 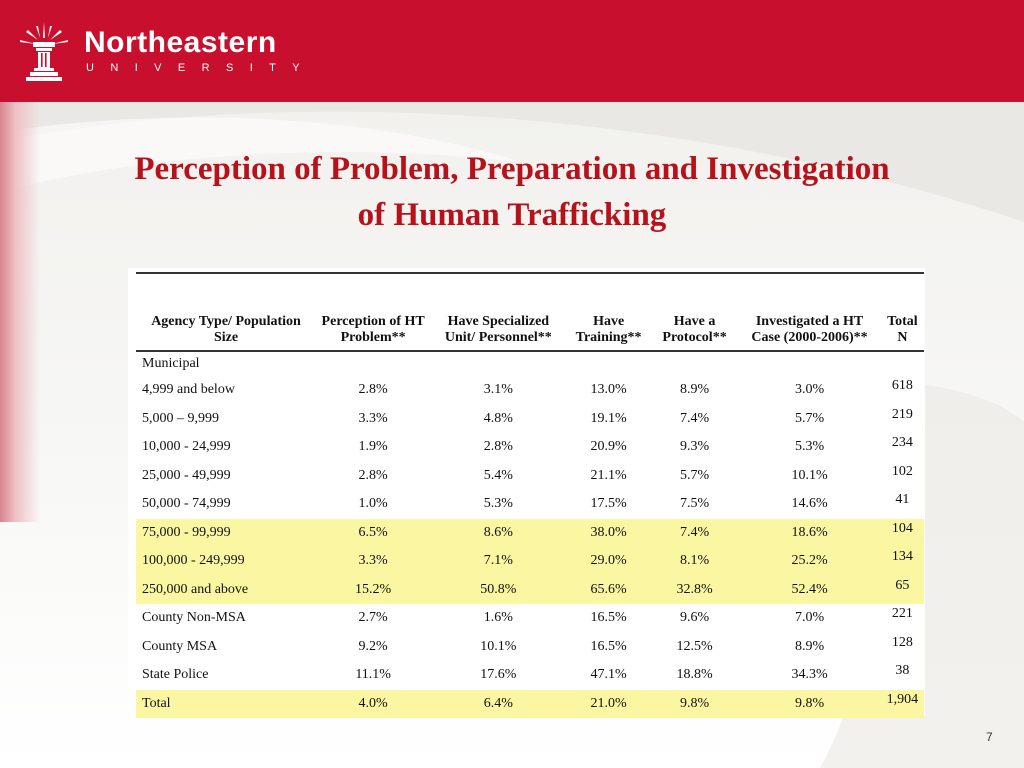 I want to click on total-n-cell: 41, so click(x=902, y=499).